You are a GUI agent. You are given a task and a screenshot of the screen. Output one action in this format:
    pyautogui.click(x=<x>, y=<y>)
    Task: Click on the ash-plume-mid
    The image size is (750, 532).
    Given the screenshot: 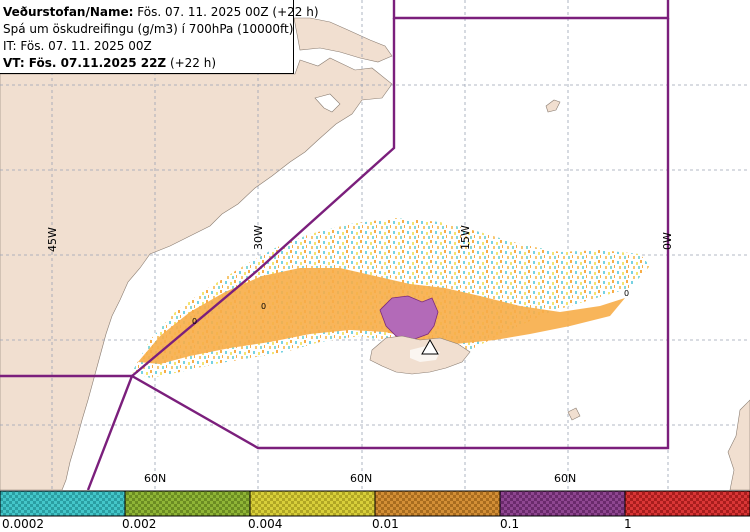 What is the action you would take?
    pyautogui.click(x=381, y=316)
    